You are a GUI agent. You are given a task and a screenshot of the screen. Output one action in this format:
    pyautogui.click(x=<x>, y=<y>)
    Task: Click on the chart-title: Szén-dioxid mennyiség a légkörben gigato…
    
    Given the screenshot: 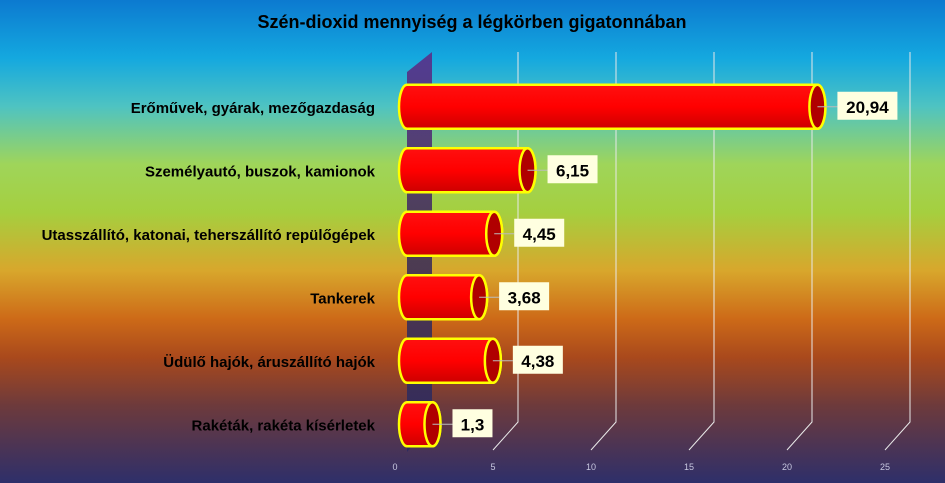 What is the action you would take?
    pyautogui.click(x=471, y=22)
    